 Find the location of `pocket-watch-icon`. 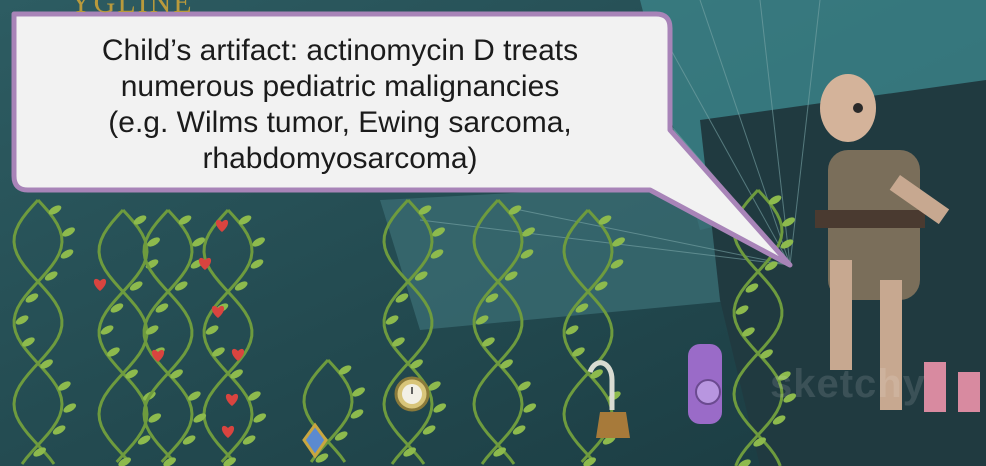

pocket-watch-icon is located at coordinates (412, 394).